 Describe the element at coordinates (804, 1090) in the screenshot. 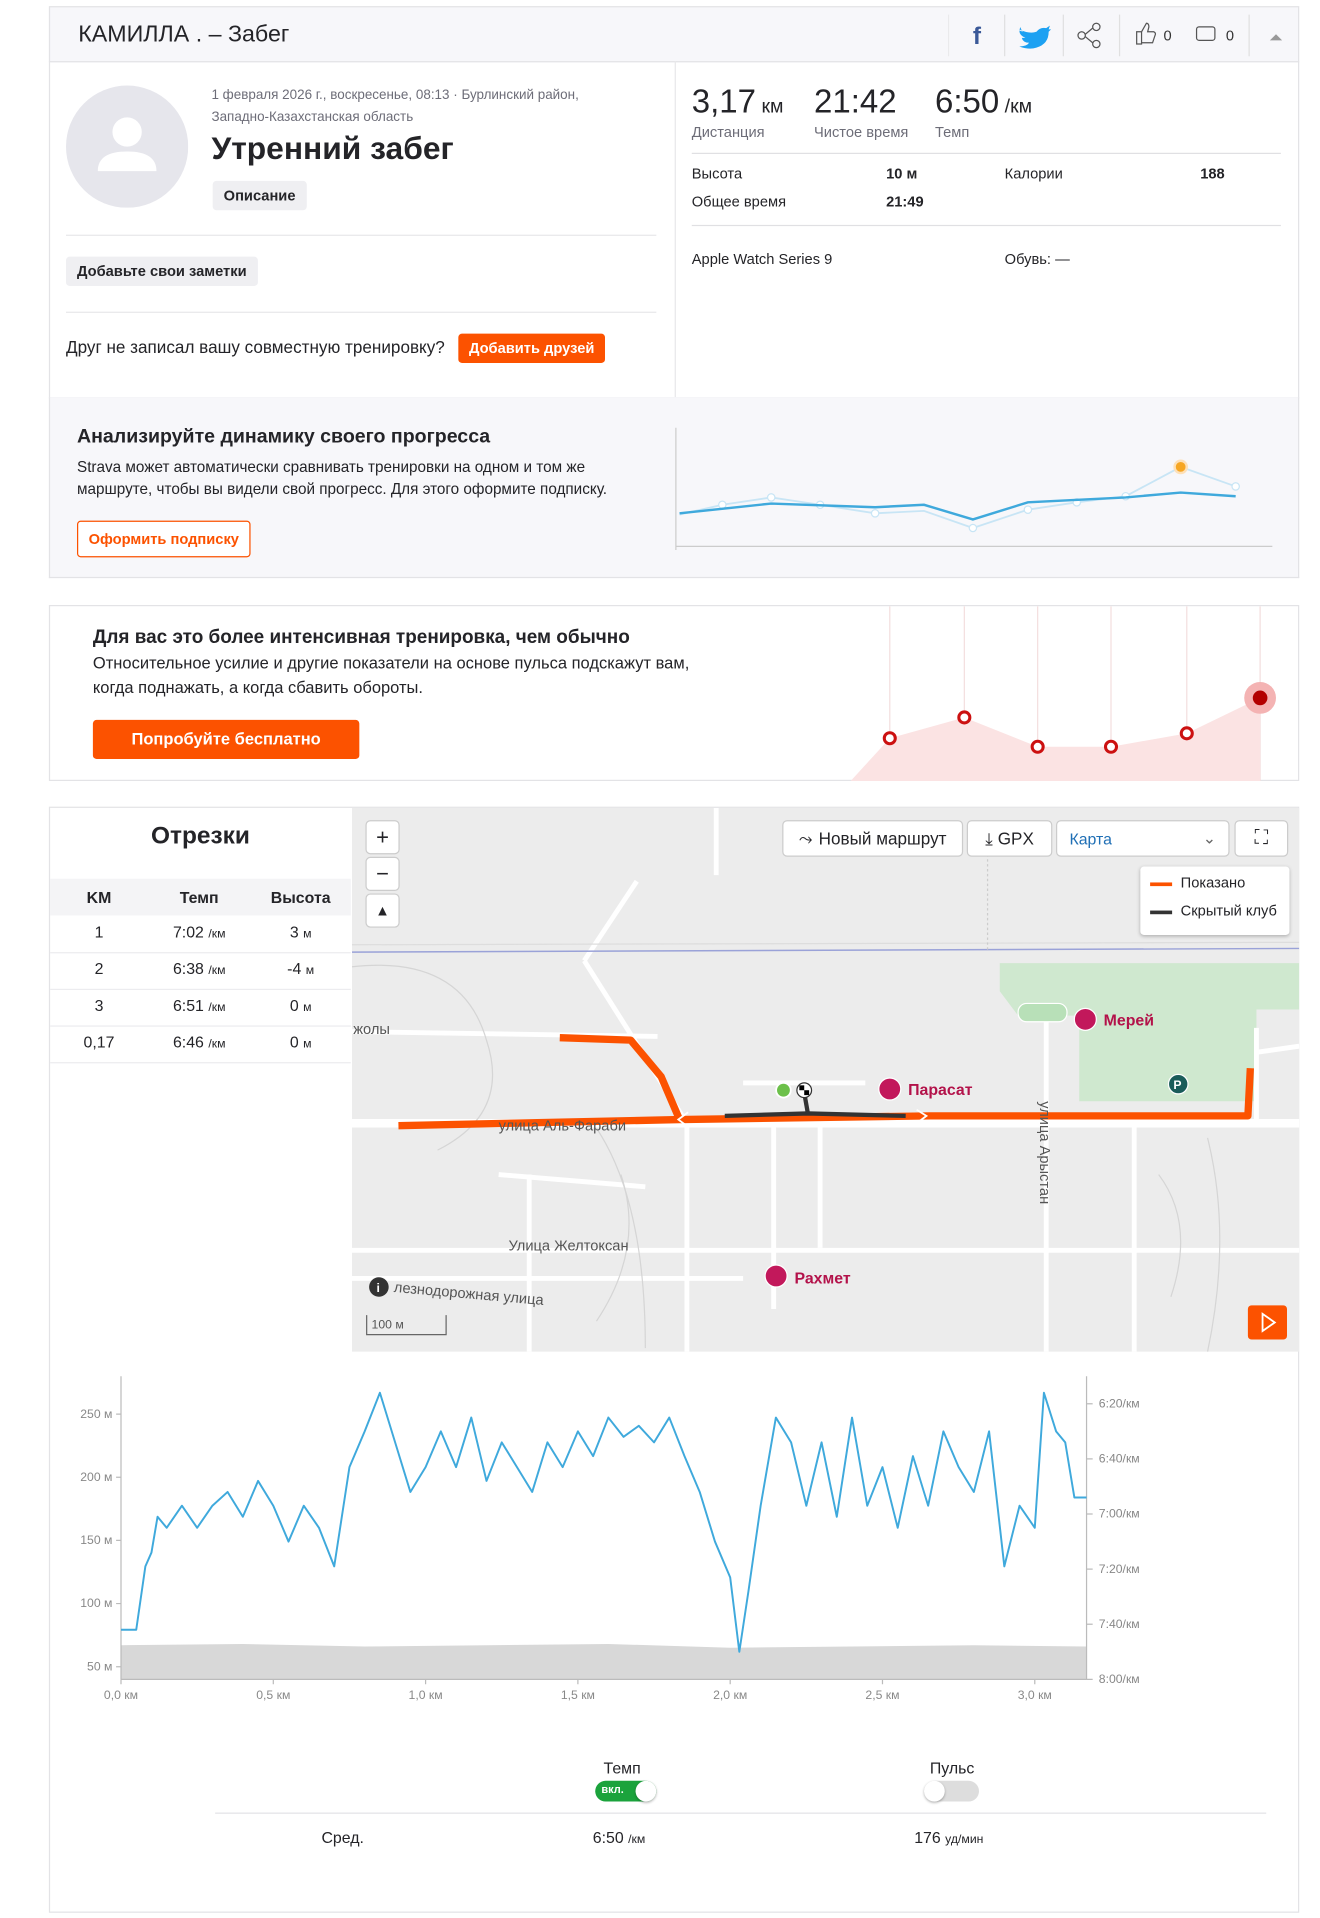

I see `finish-marker` at that location.